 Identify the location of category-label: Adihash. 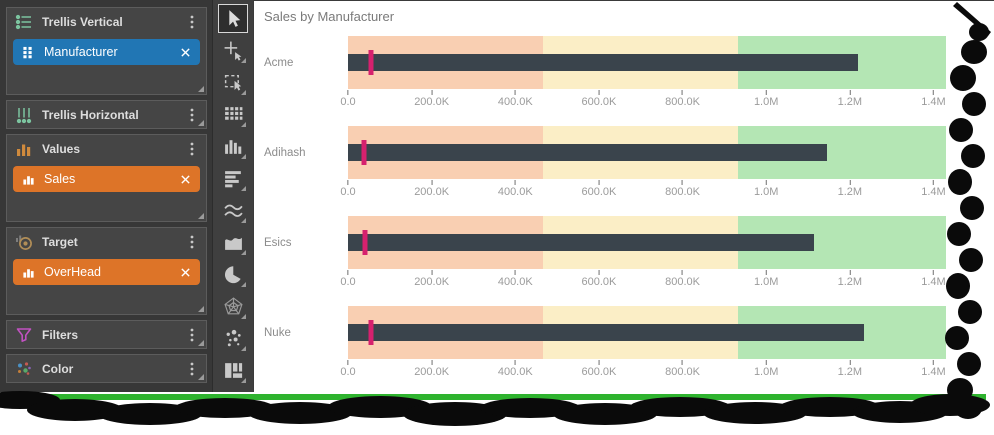
(285, 152).